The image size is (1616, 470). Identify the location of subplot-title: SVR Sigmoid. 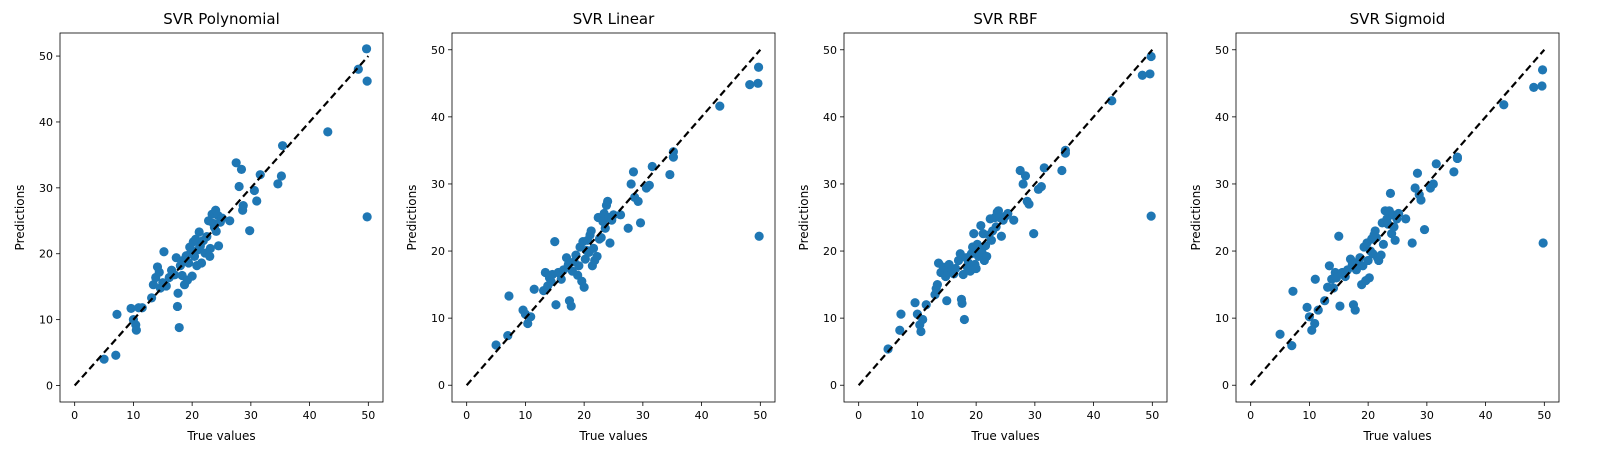
(1398, 19).